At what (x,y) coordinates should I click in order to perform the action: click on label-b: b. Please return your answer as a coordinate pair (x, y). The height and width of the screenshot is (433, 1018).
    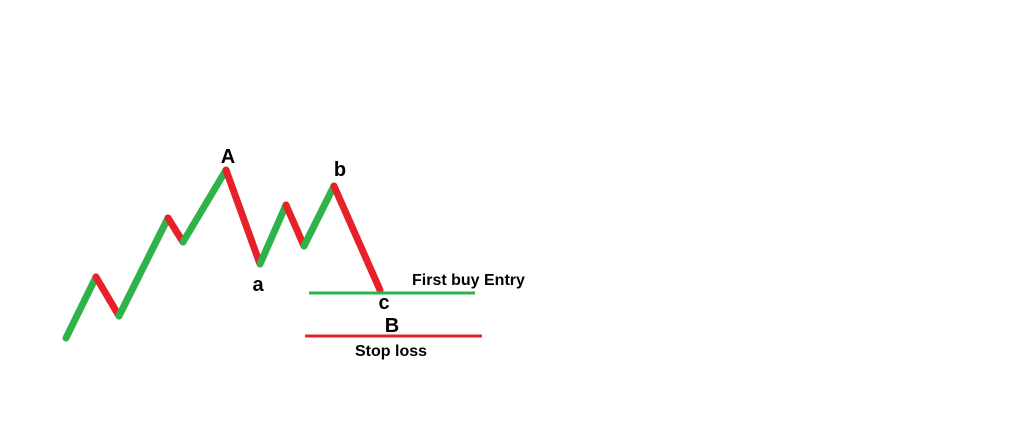
    Looking at the image, I should click on (340, 170).